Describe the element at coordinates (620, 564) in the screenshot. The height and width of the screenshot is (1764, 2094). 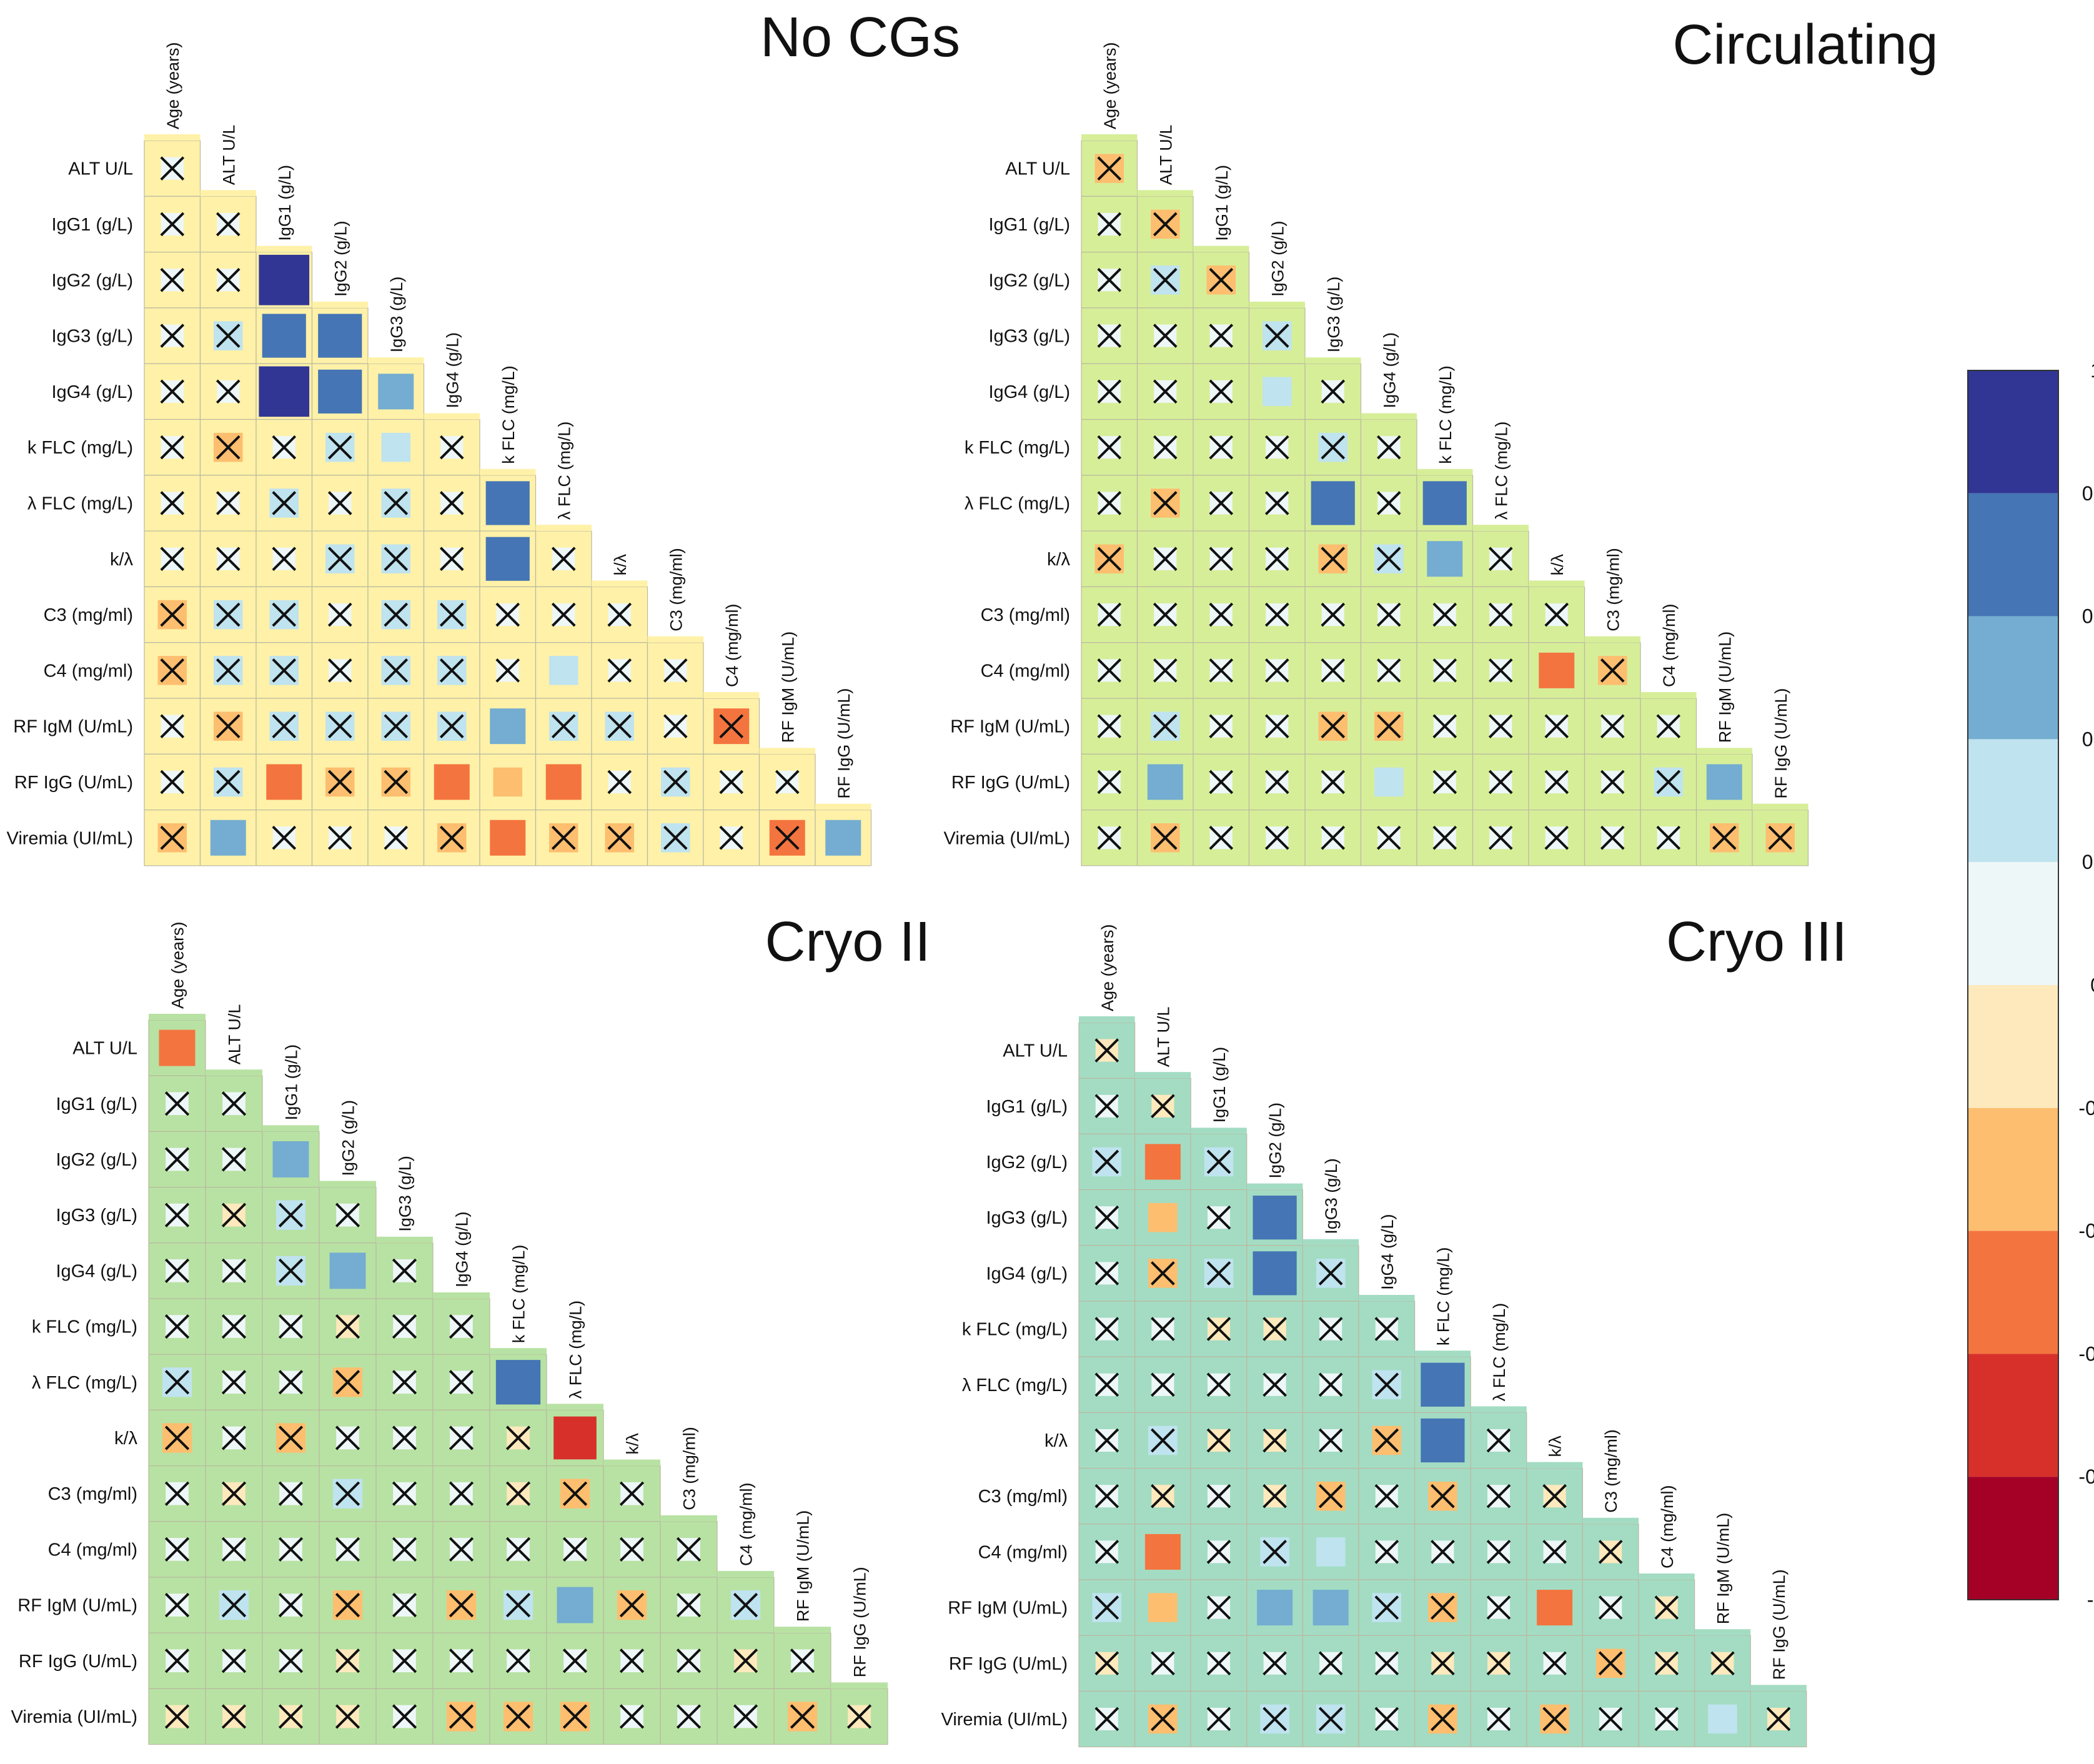
I see `column-label: k/λ` at that location.